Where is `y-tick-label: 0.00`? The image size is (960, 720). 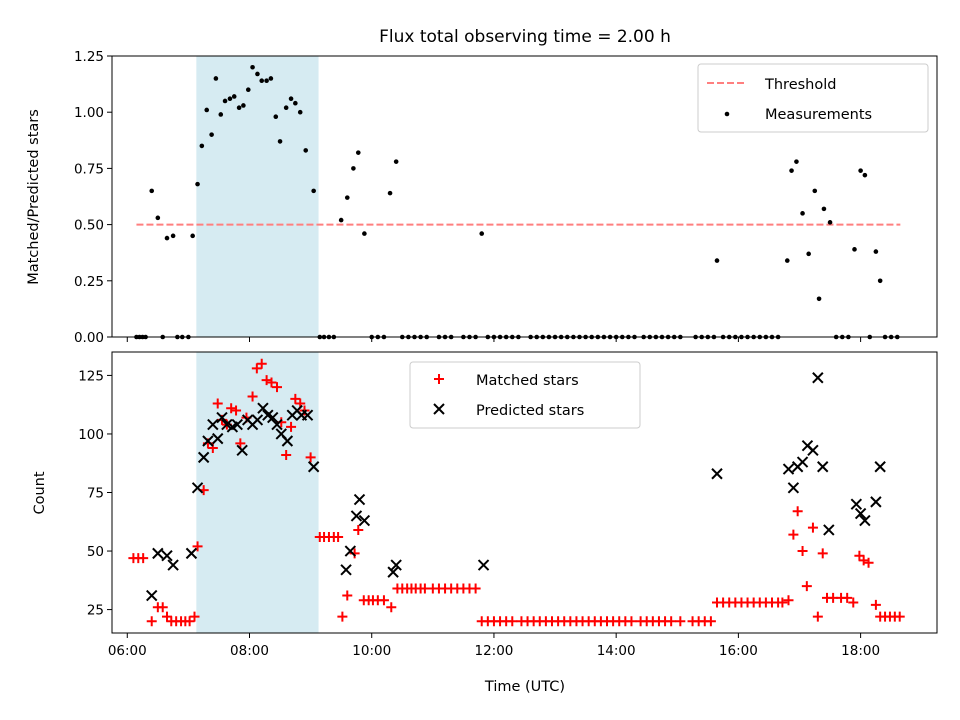 y-tick-label: 0.00 is located at coordinates (89, 338).